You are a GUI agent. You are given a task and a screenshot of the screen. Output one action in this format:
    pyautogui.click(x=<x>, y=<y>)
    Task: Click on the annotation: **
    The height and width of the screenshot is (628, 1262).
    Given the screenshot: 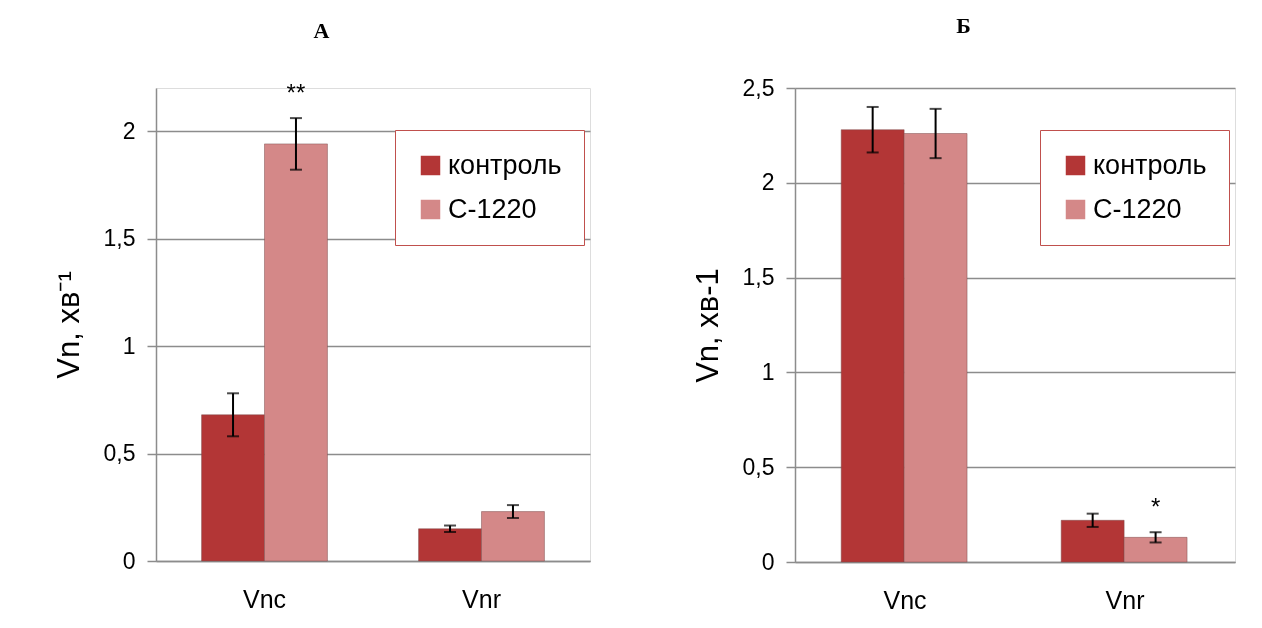 What is the action you would take?
    pyautogui.click(x=296, y=93)
    